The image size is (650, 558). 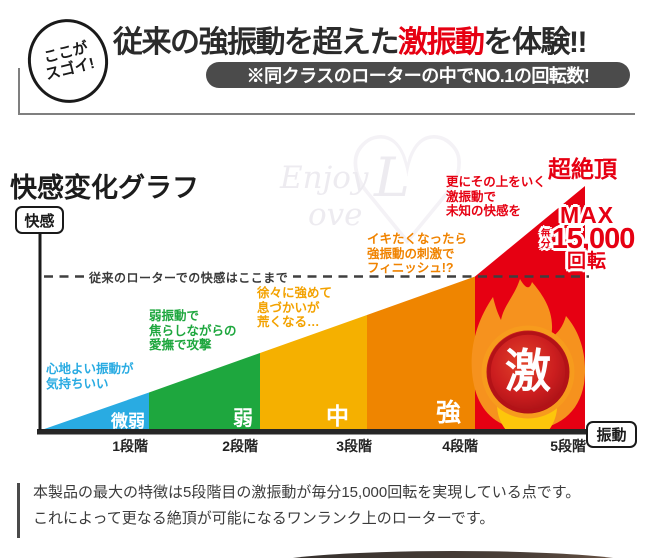 I want to click on product-image-top-edge, so click(x=453, y=554).